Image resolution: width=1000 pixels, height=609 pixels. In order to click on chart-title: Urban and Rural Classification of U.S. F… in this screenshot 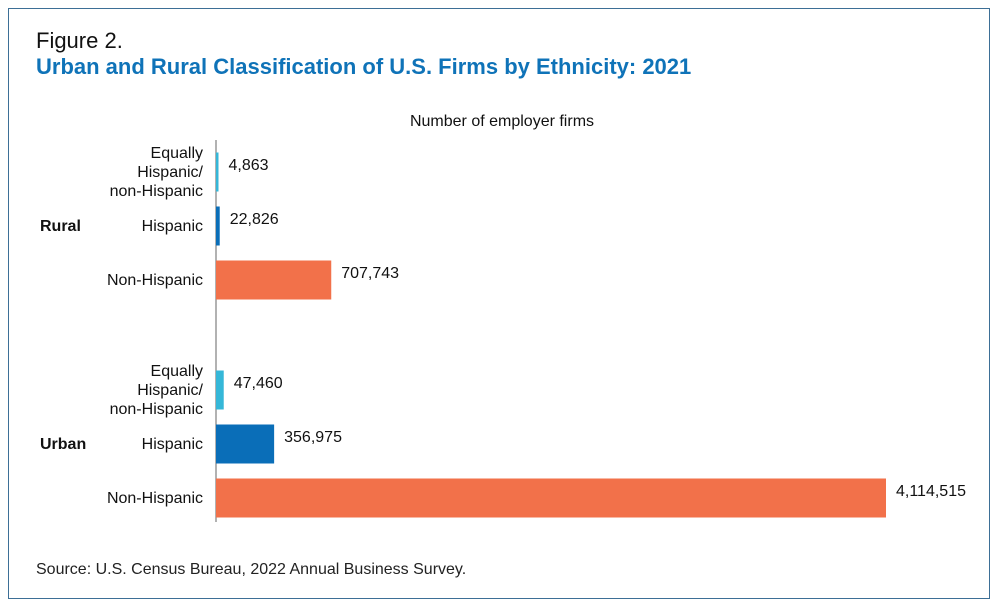, I will do `click(364, 66)`.